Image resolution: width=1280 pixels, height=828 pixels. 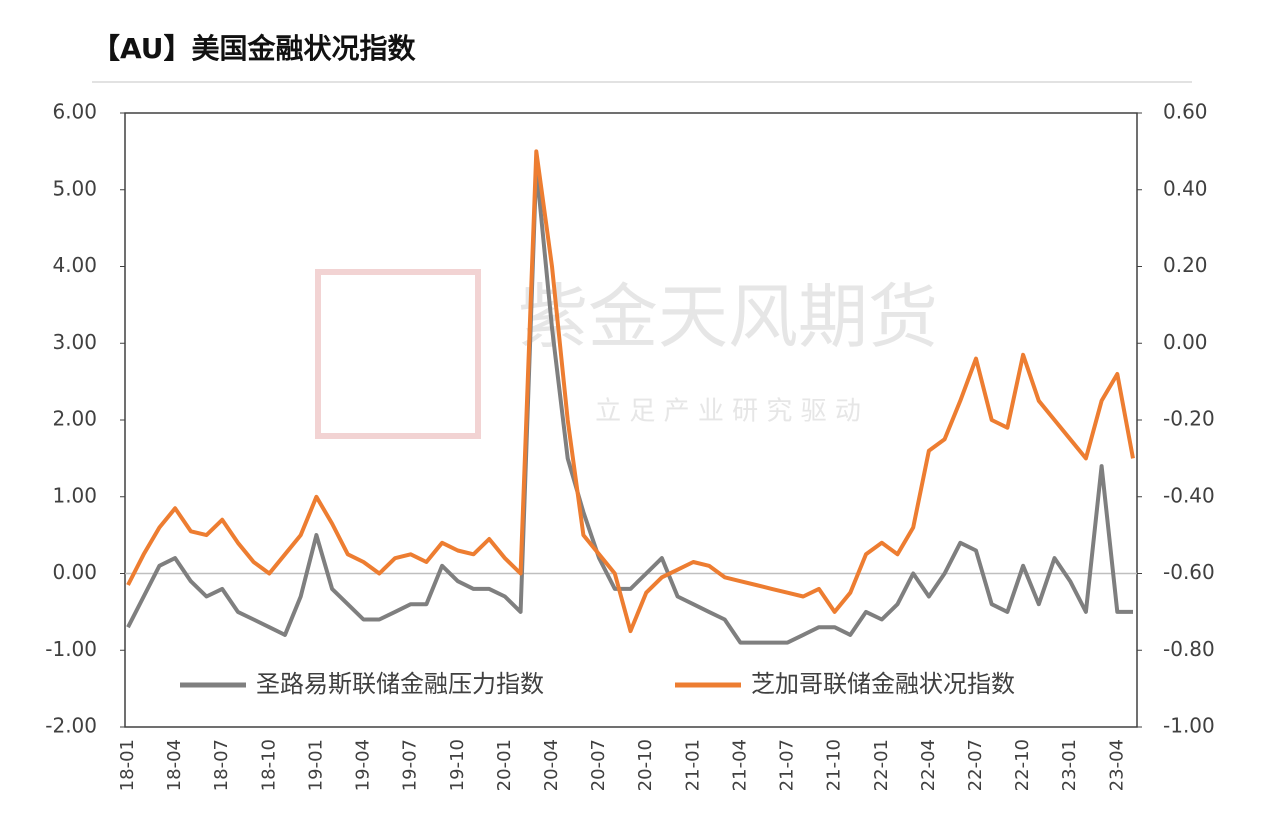 I want to click on x-tick-label: 22-01, so click(x=881, y=765).